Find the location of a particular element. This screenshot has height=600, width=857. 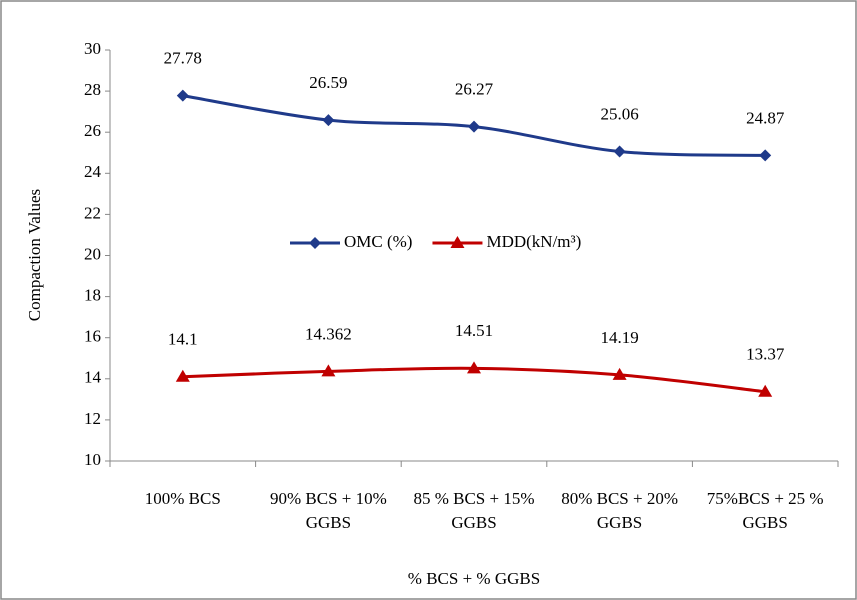

y-tick-label: 28 is located at coordinates (92, 89).